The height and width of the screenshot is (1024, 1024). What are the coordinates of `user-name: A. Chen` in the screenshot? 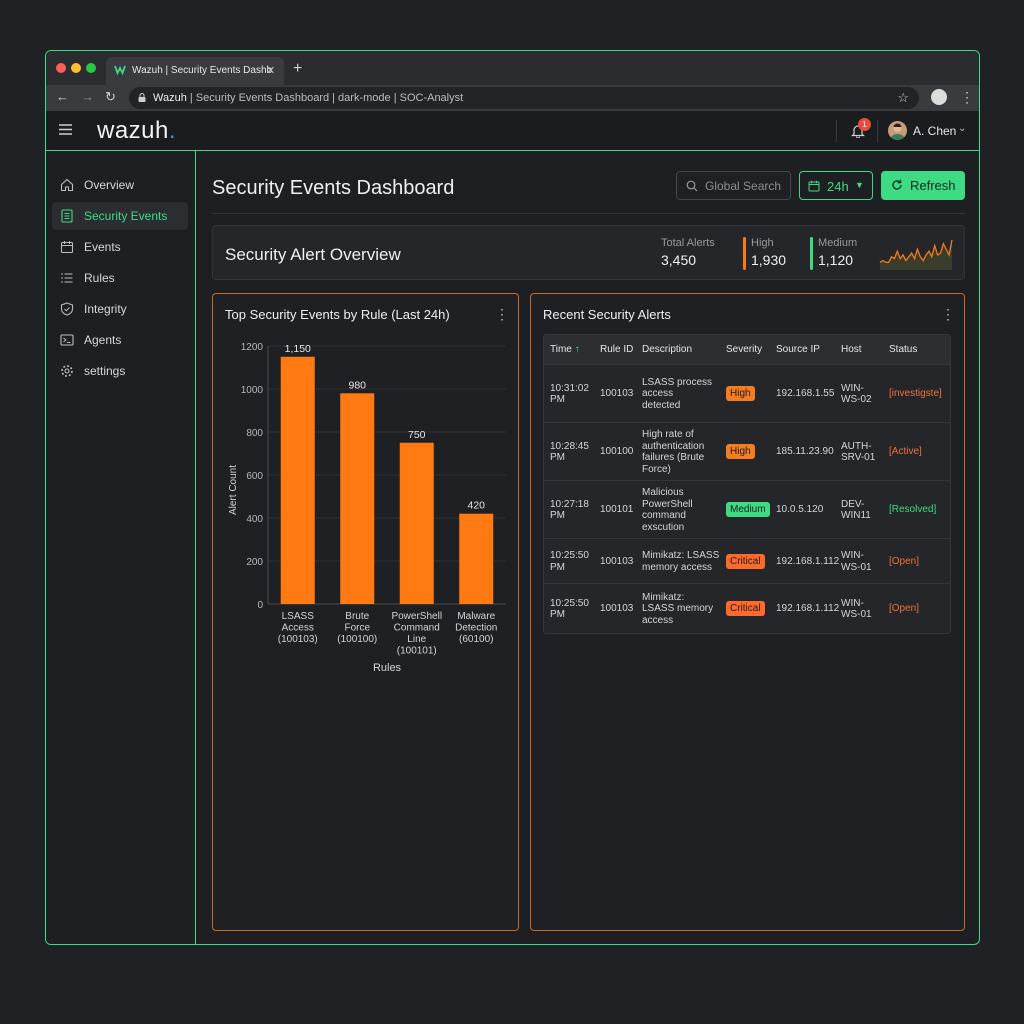 It's located at (935, 131).